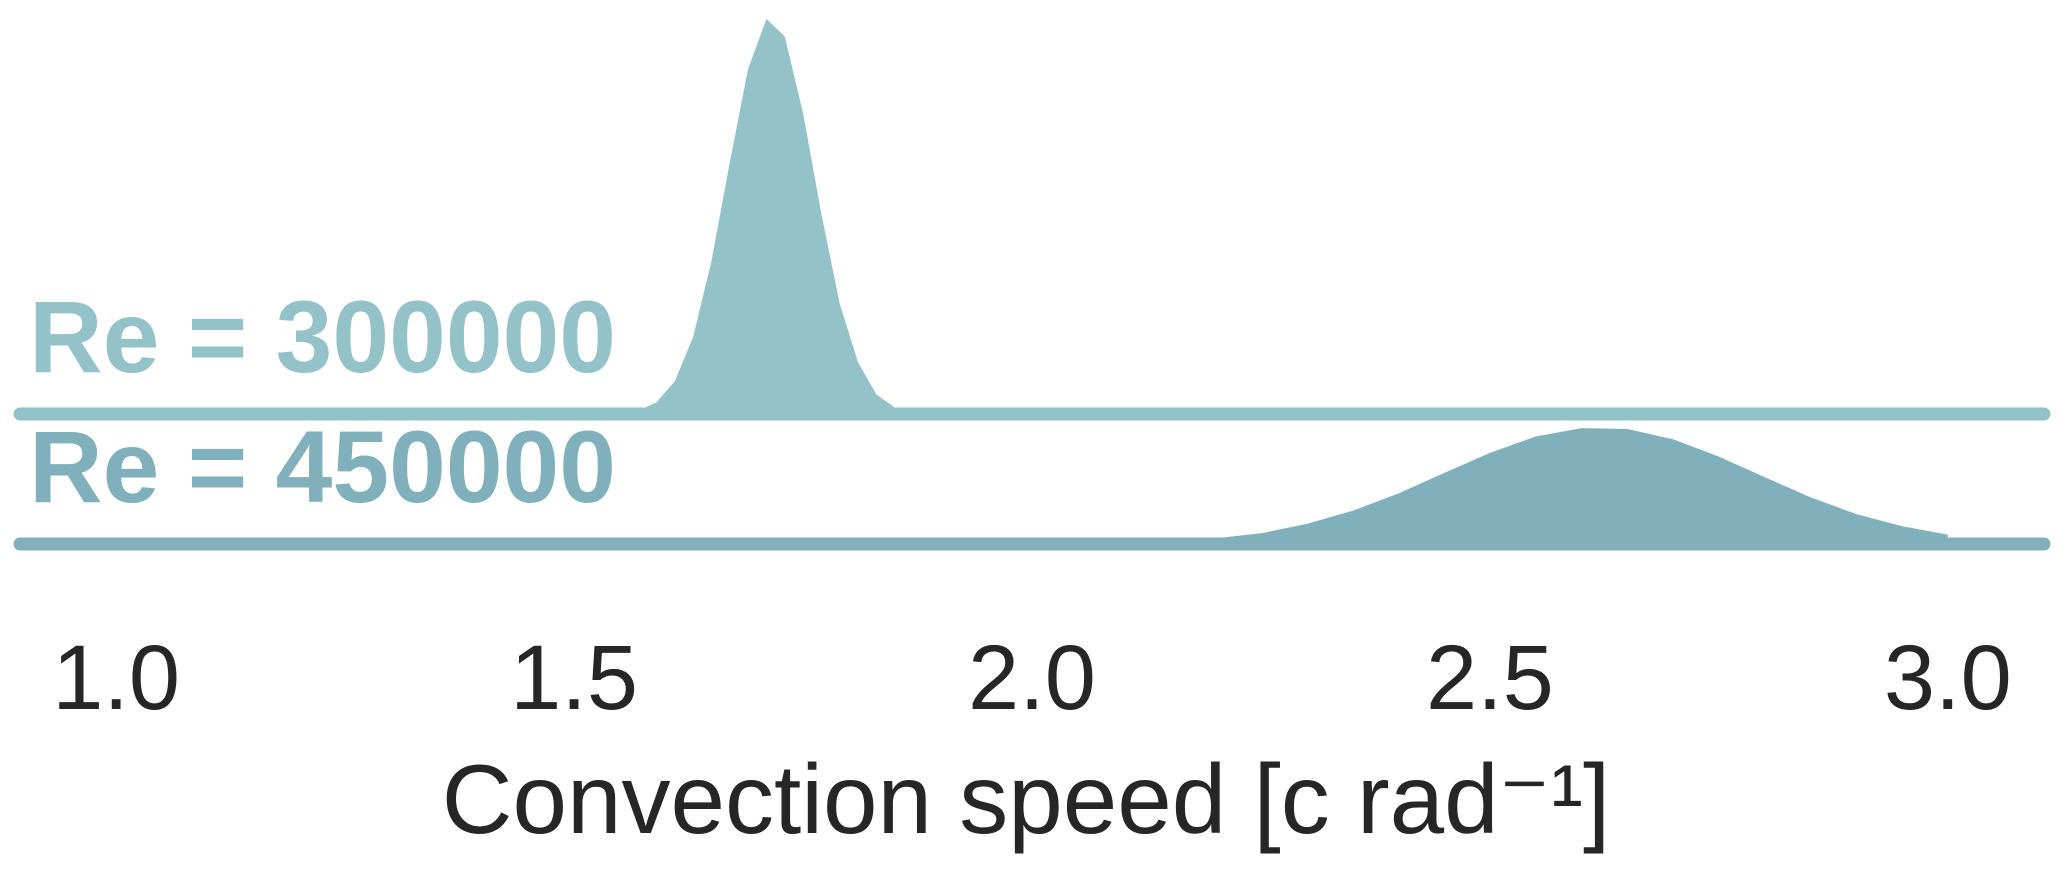 The width and height of the screenshot is (2067, 872). What do you see at coordinates (322, 337) in the screenshot?
I see `legend-label: Re = 300000` at bounding box center [322, 337].